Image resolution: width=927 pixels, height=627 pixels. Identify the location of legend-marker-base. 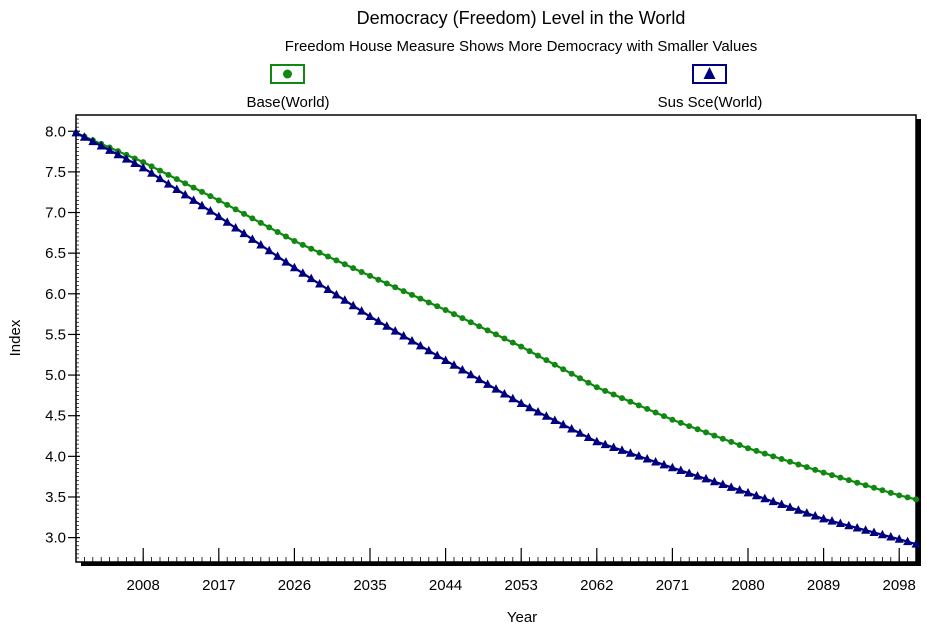
(287, 74).